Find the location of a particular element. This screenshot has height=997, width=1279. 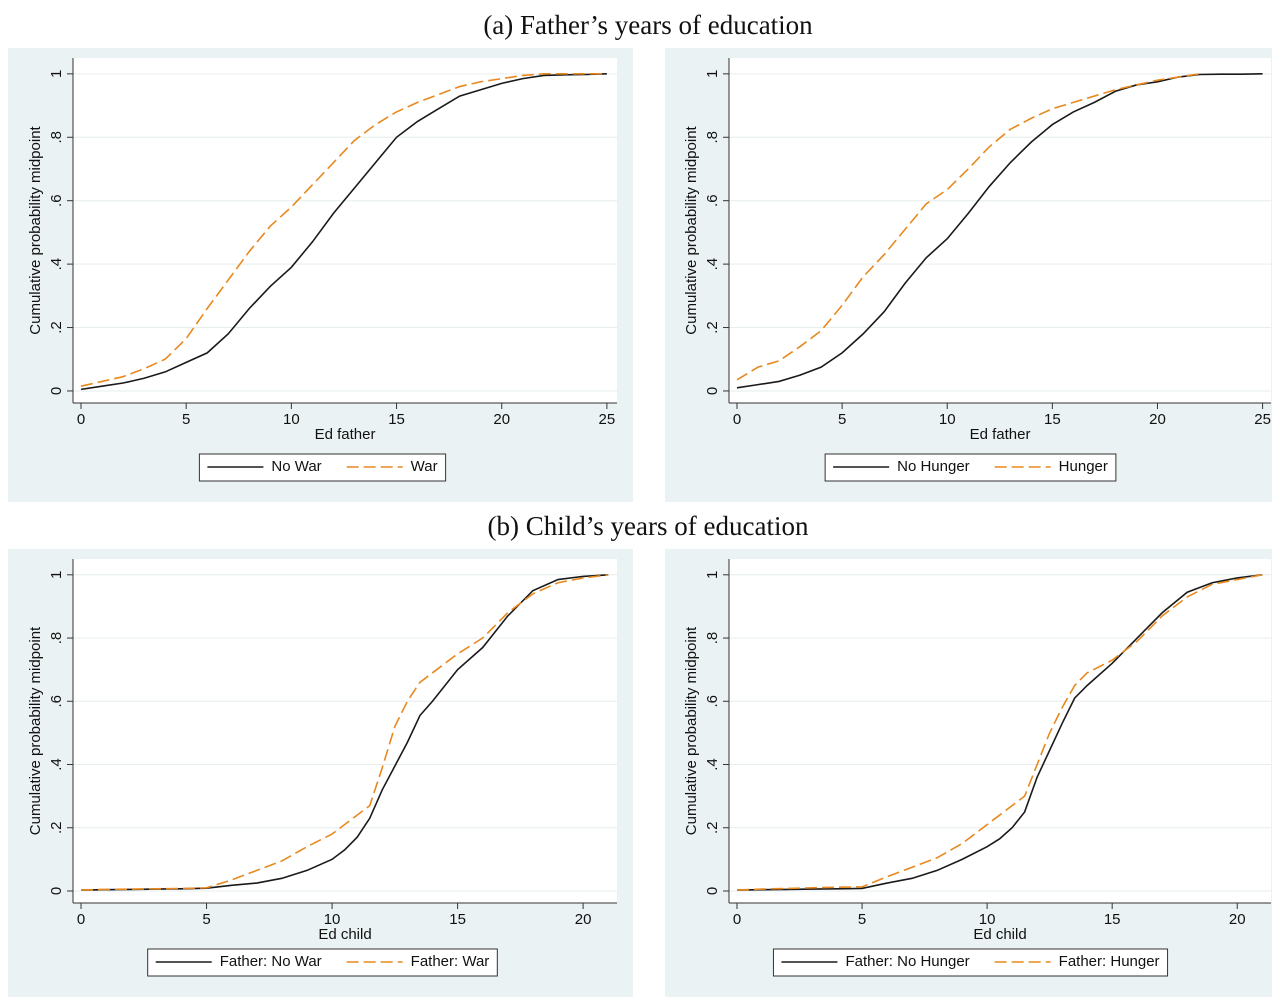

section-heading: (a) Father’s years of education is located at coordinates (648, 25).